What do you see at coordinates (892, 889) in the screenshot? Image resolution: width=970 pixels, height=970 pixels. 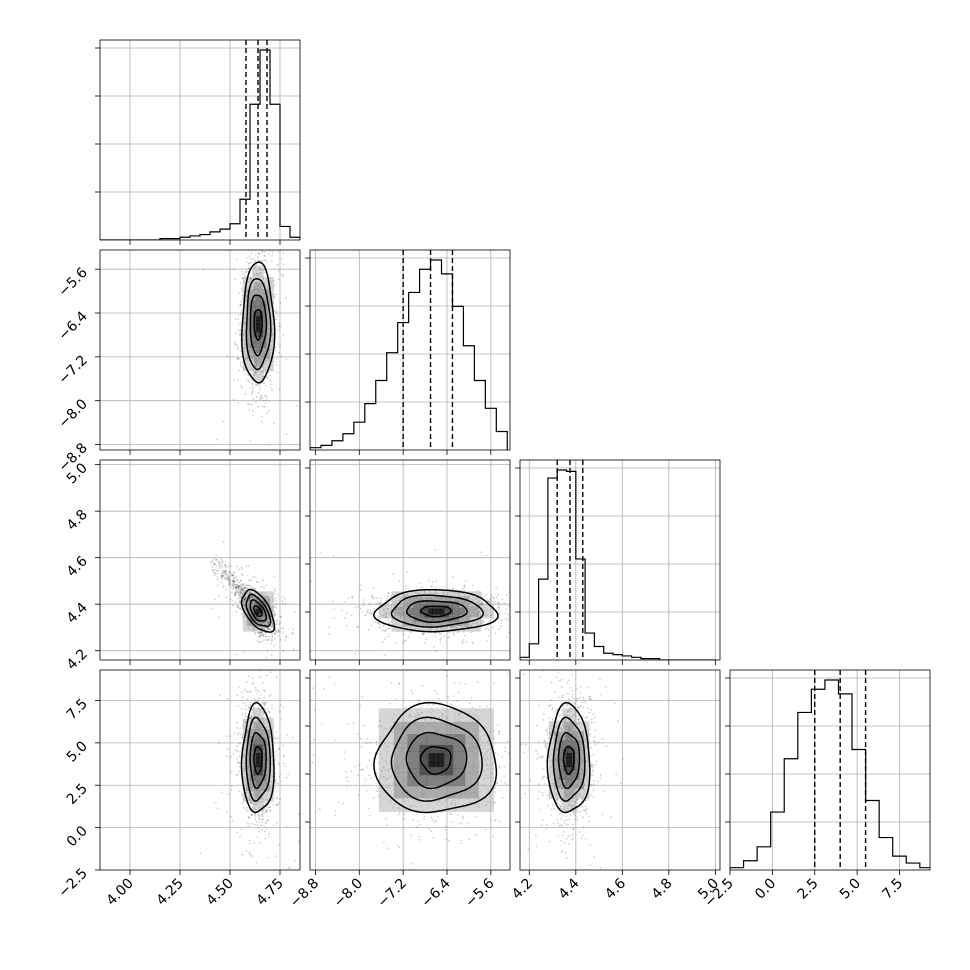 I see `x-tick-label: 7.5` at bounding box center [892, 889].